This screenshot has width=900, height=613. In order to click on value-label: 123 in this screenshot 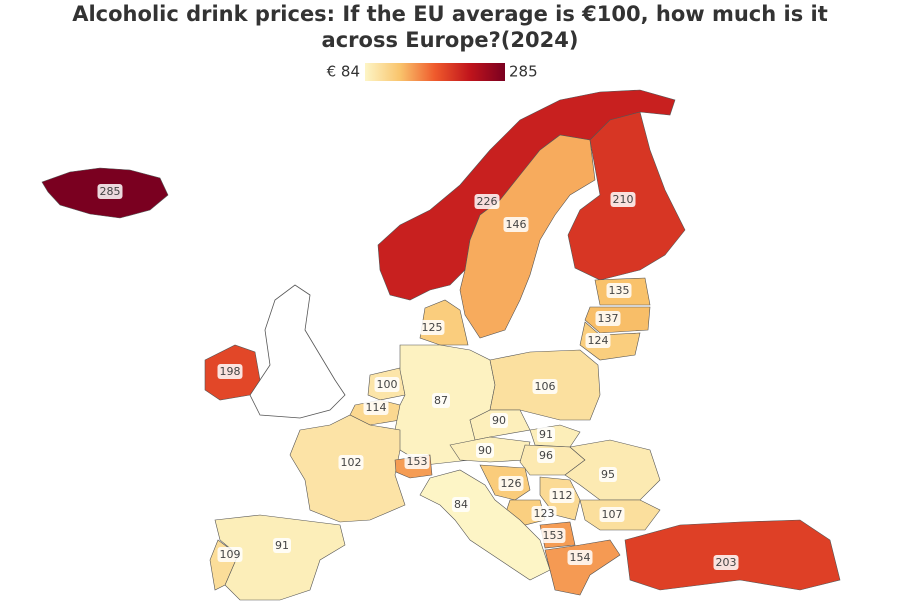, I will do `click(544, 513)`.